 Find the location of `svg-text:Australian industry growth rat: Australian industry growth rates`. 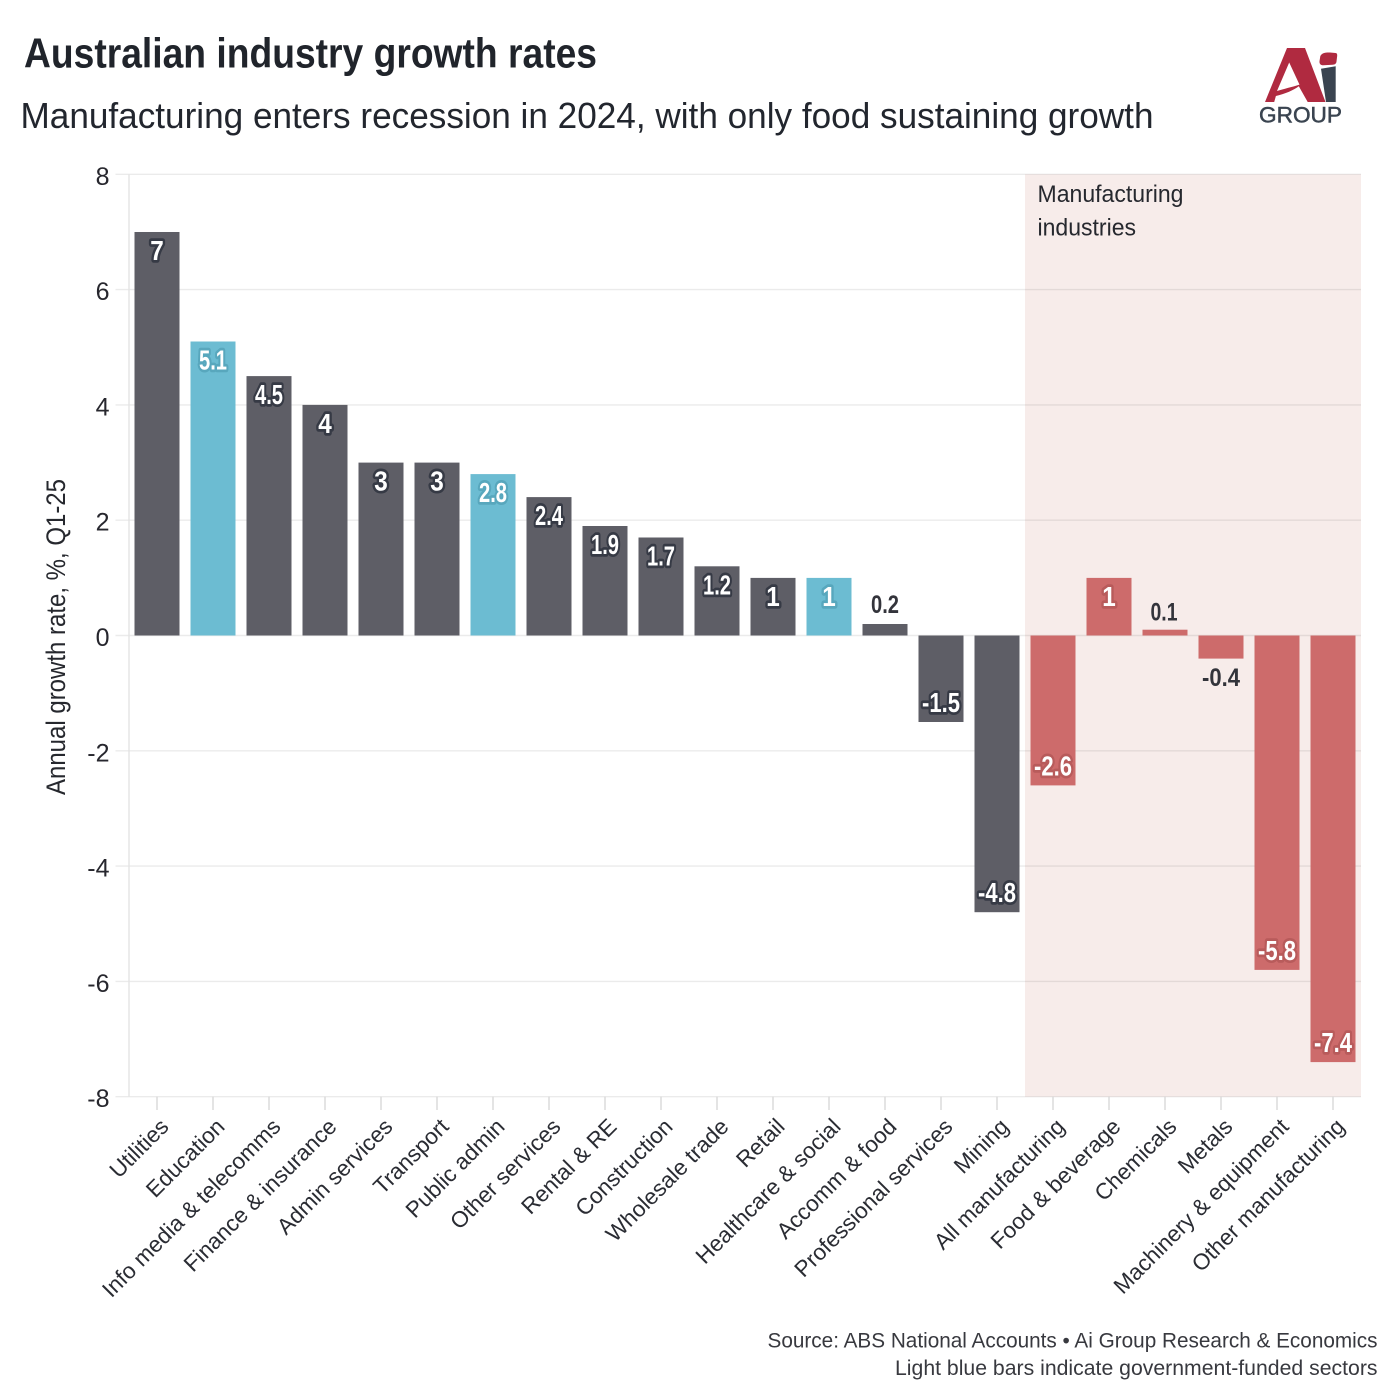

svg-text:Australian industry growth rat: Australian industry growth rates is located at coordinates (310, 53).